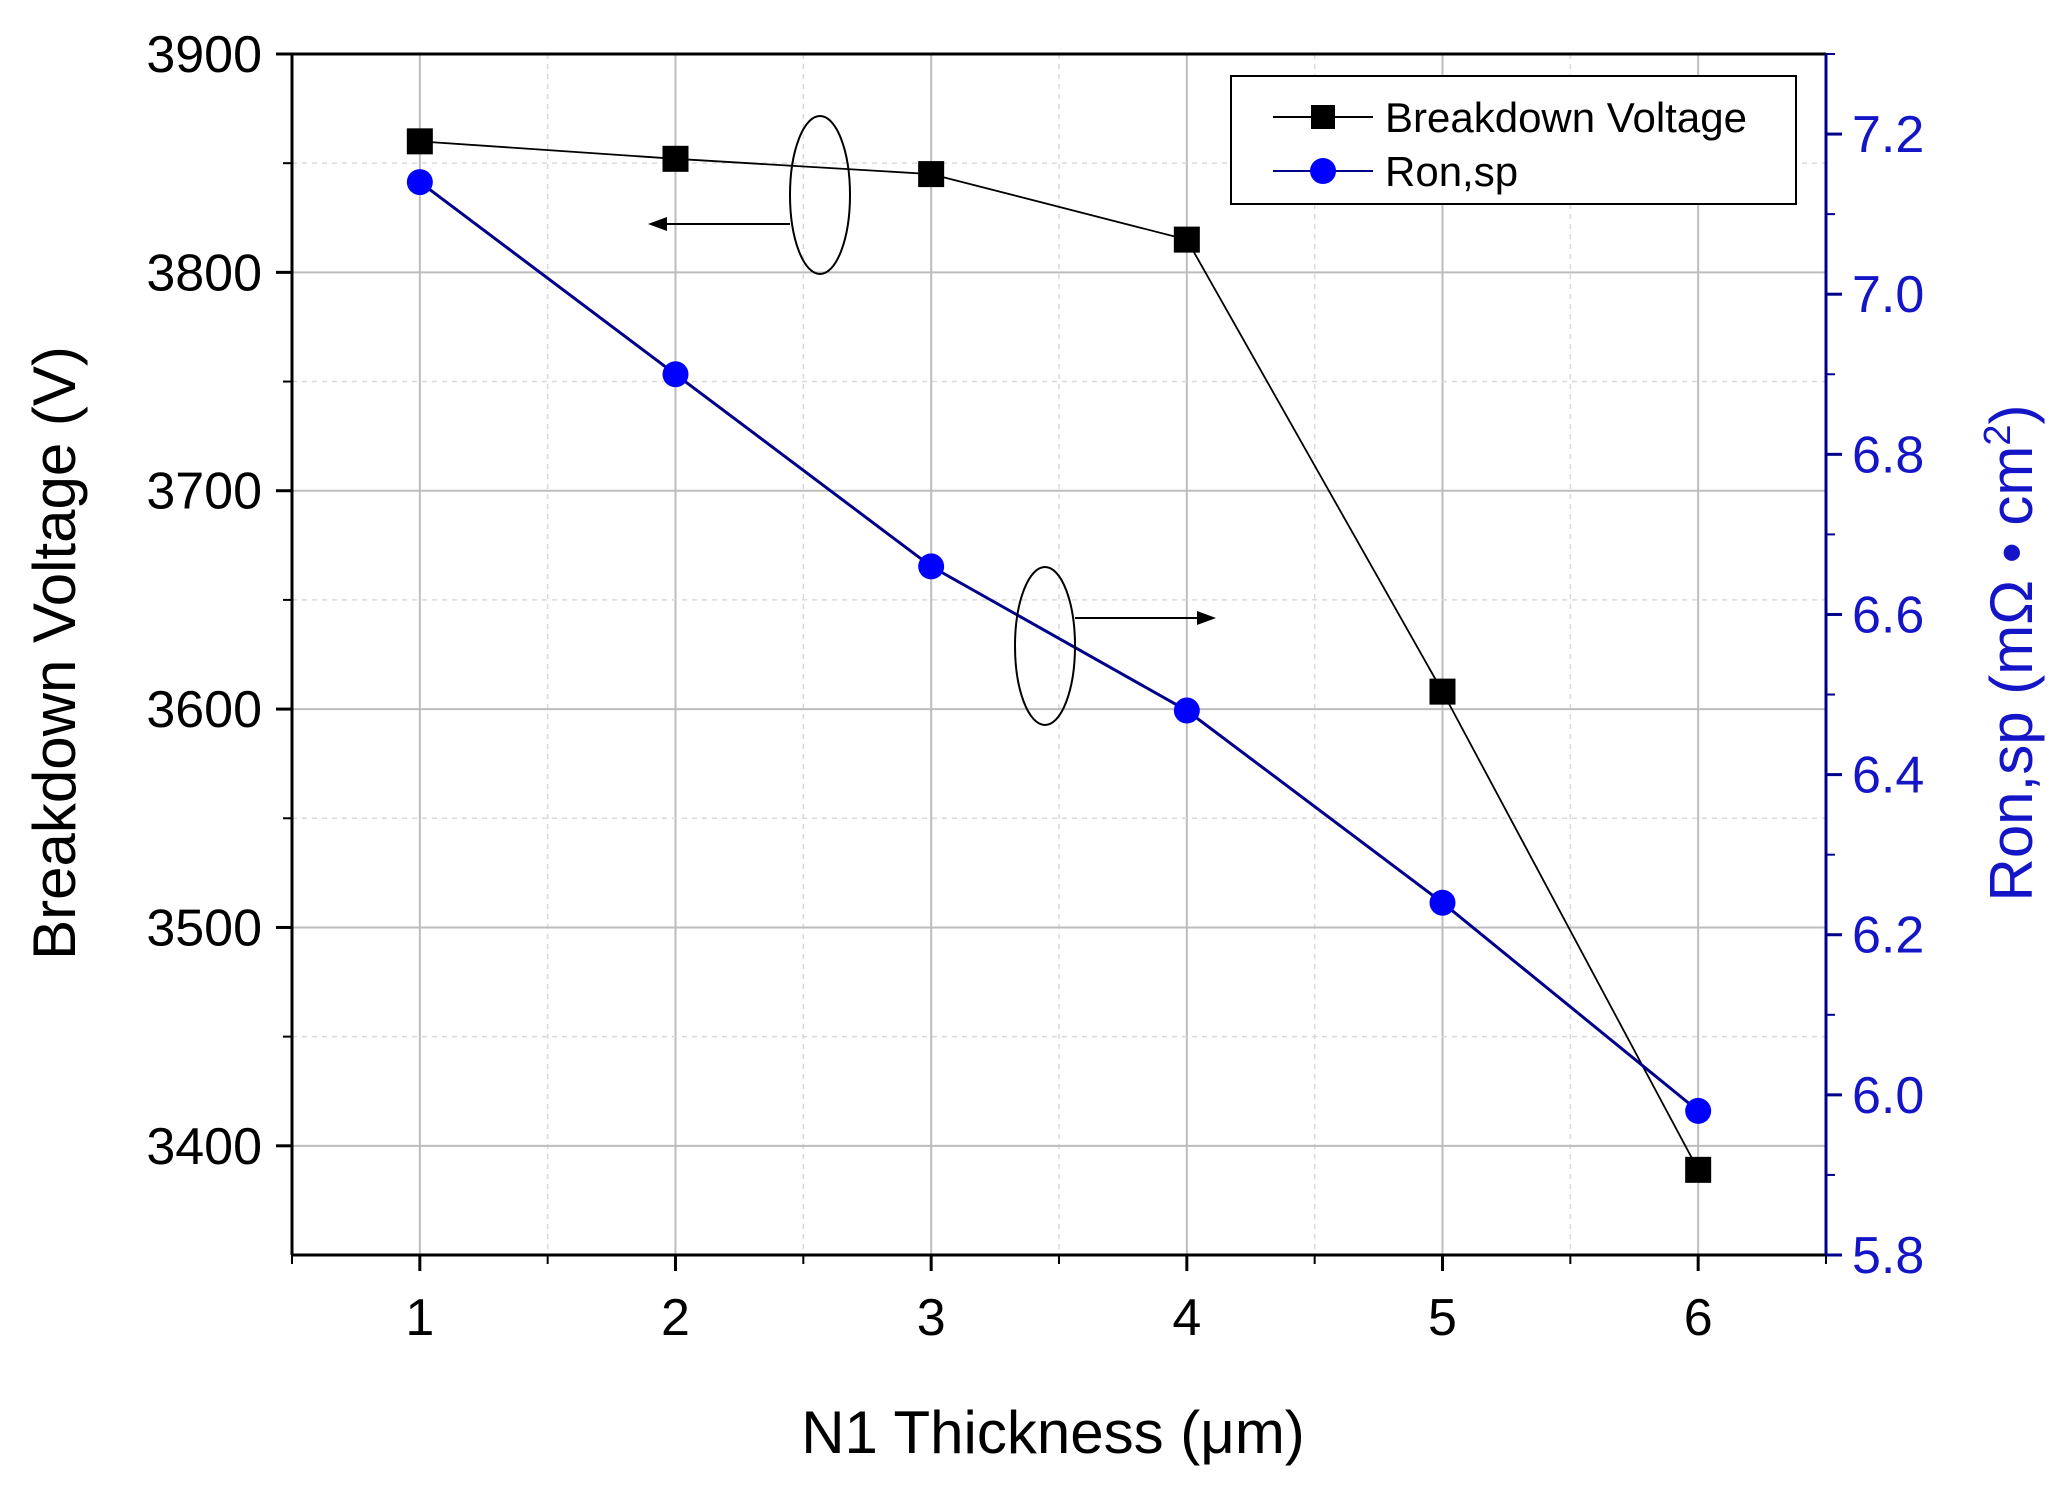 This screenshot has height=1488, width=2059. Describe the element at coordinates (1998, 434) in the screenshot. I see `y2-axis-title-sup: 2` at that location.